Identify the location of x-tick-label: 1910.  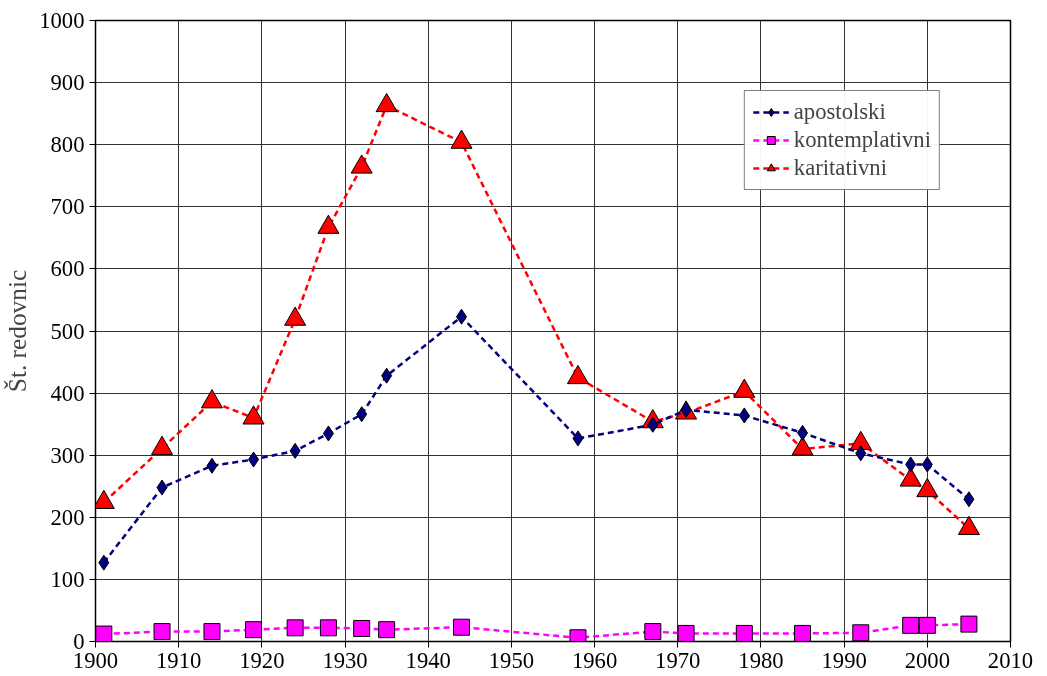
(179, 660).